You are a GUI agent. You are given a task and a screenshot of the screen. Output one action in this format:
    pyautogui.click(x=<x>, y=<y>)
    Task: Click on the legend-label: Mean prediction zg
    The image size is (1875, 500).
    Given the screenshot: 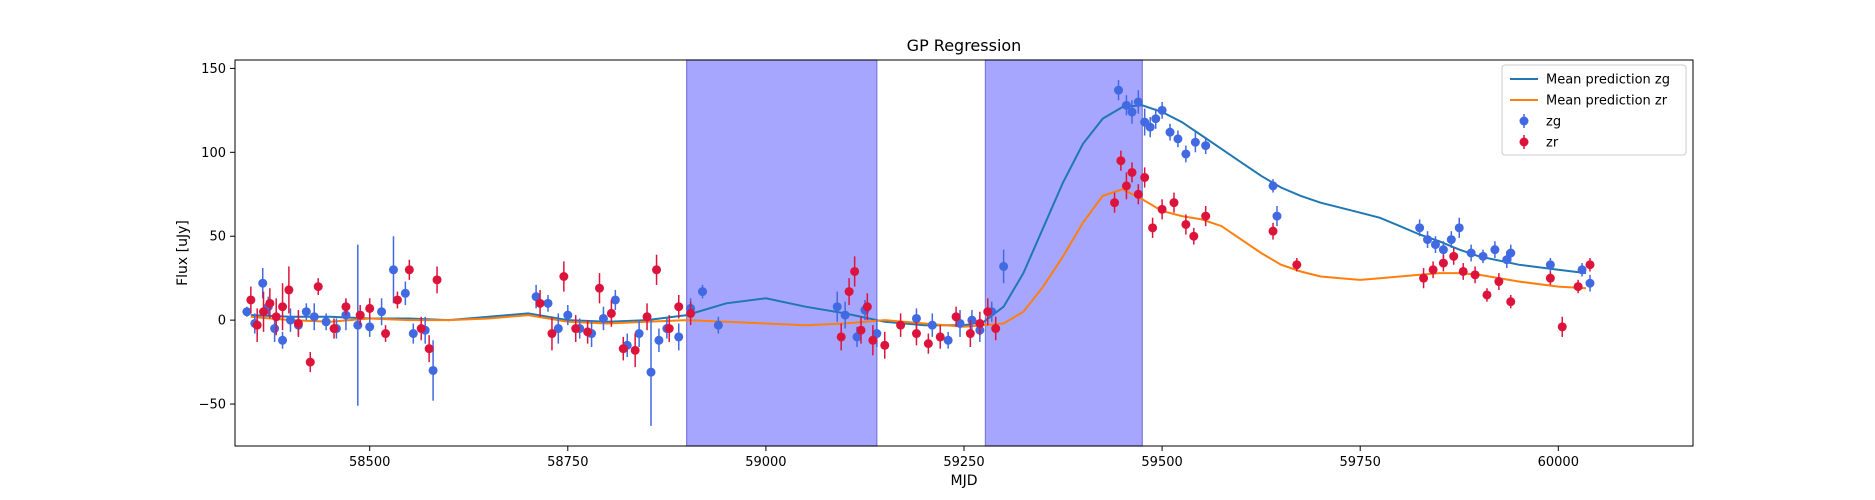 What is the action you would take?
    pyautogui.click(x=1608, y=80)
    